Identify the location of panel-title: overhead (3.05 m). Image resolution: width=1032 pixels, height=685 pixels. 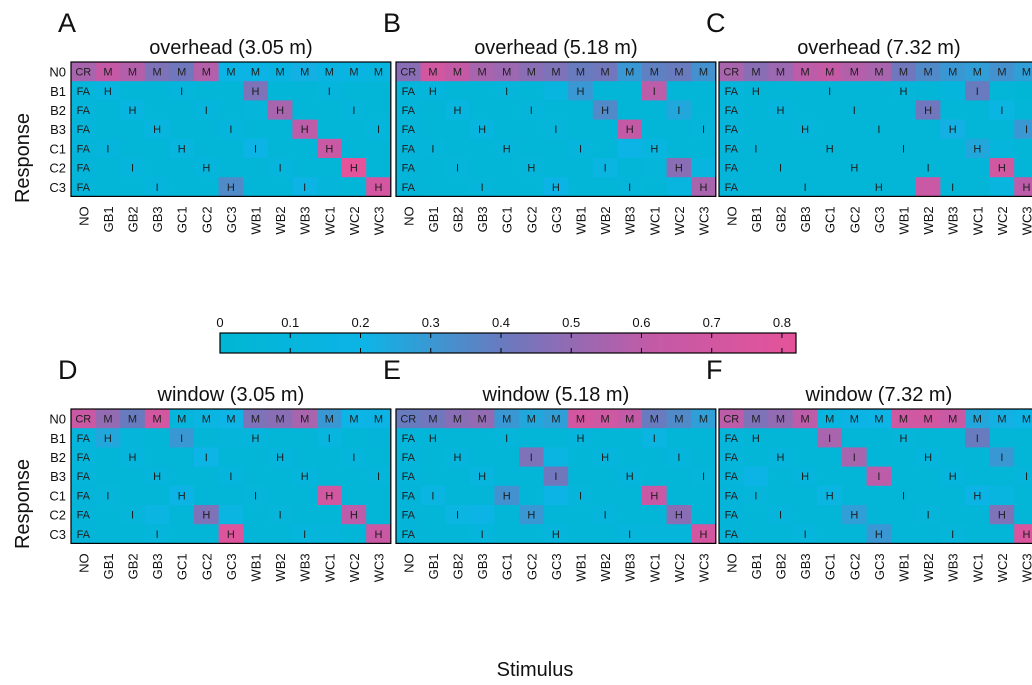
(230, 48).